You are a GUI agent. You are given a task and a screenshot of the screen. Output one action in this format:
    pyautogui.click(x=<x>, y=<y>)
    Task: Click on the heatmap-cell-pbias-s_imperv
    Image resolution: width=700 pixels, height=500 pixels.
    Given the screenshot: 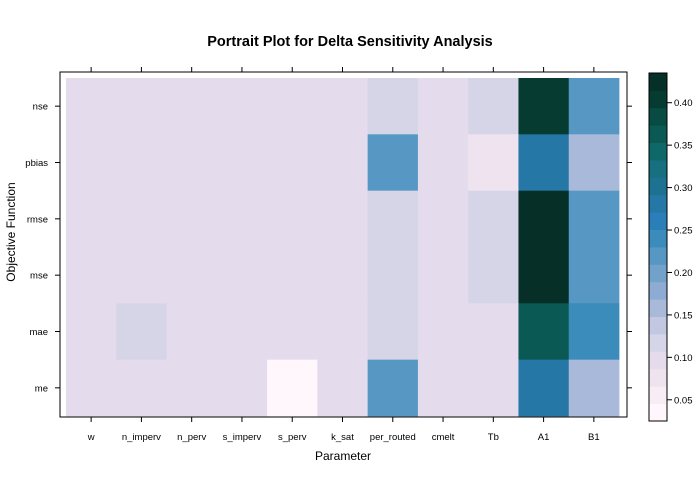 What is the action you would take?
    pyautogui.click(x=242, y=163)
    